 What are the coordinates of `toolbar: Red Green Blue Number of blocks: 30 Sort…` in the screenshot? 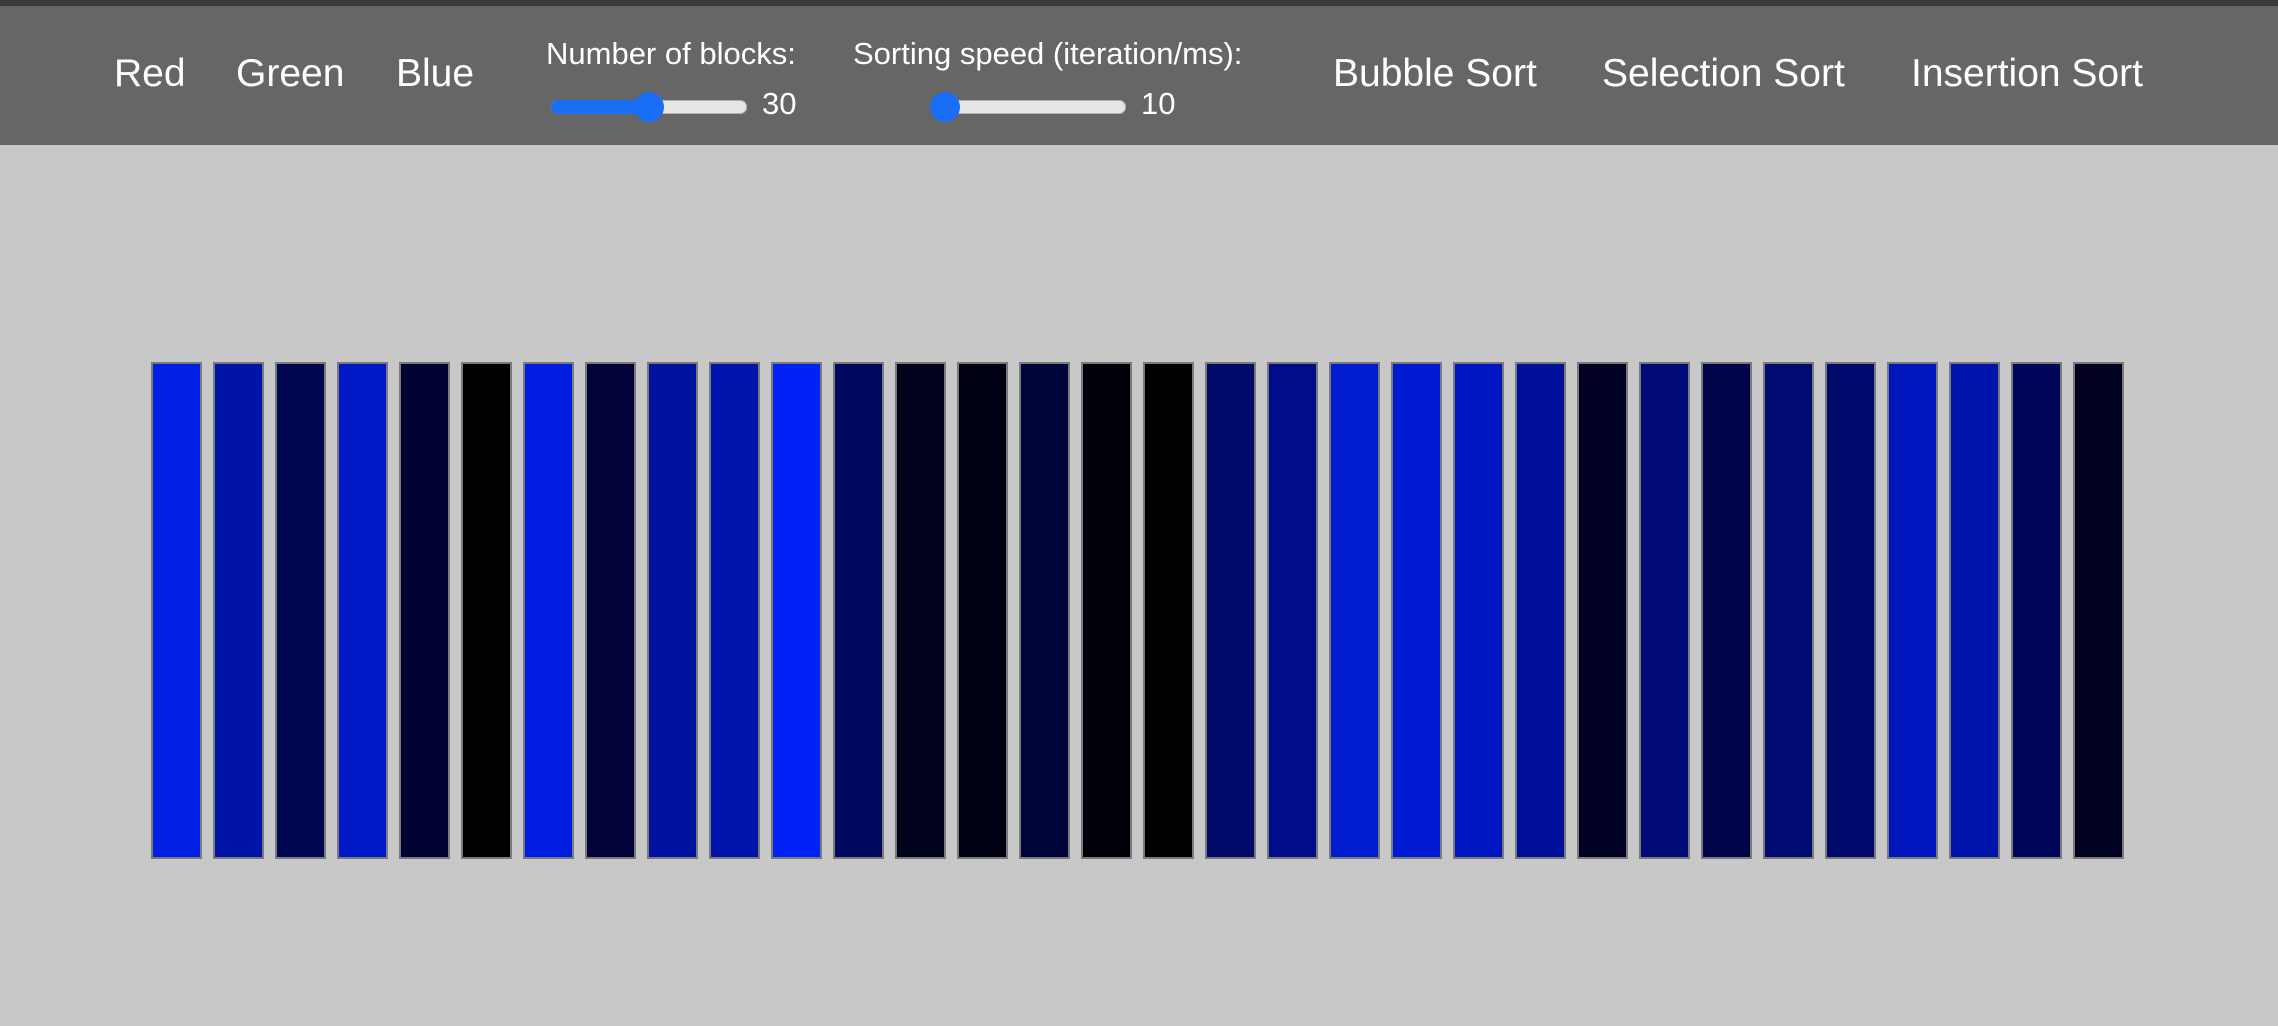 It's located at (1139, 75).